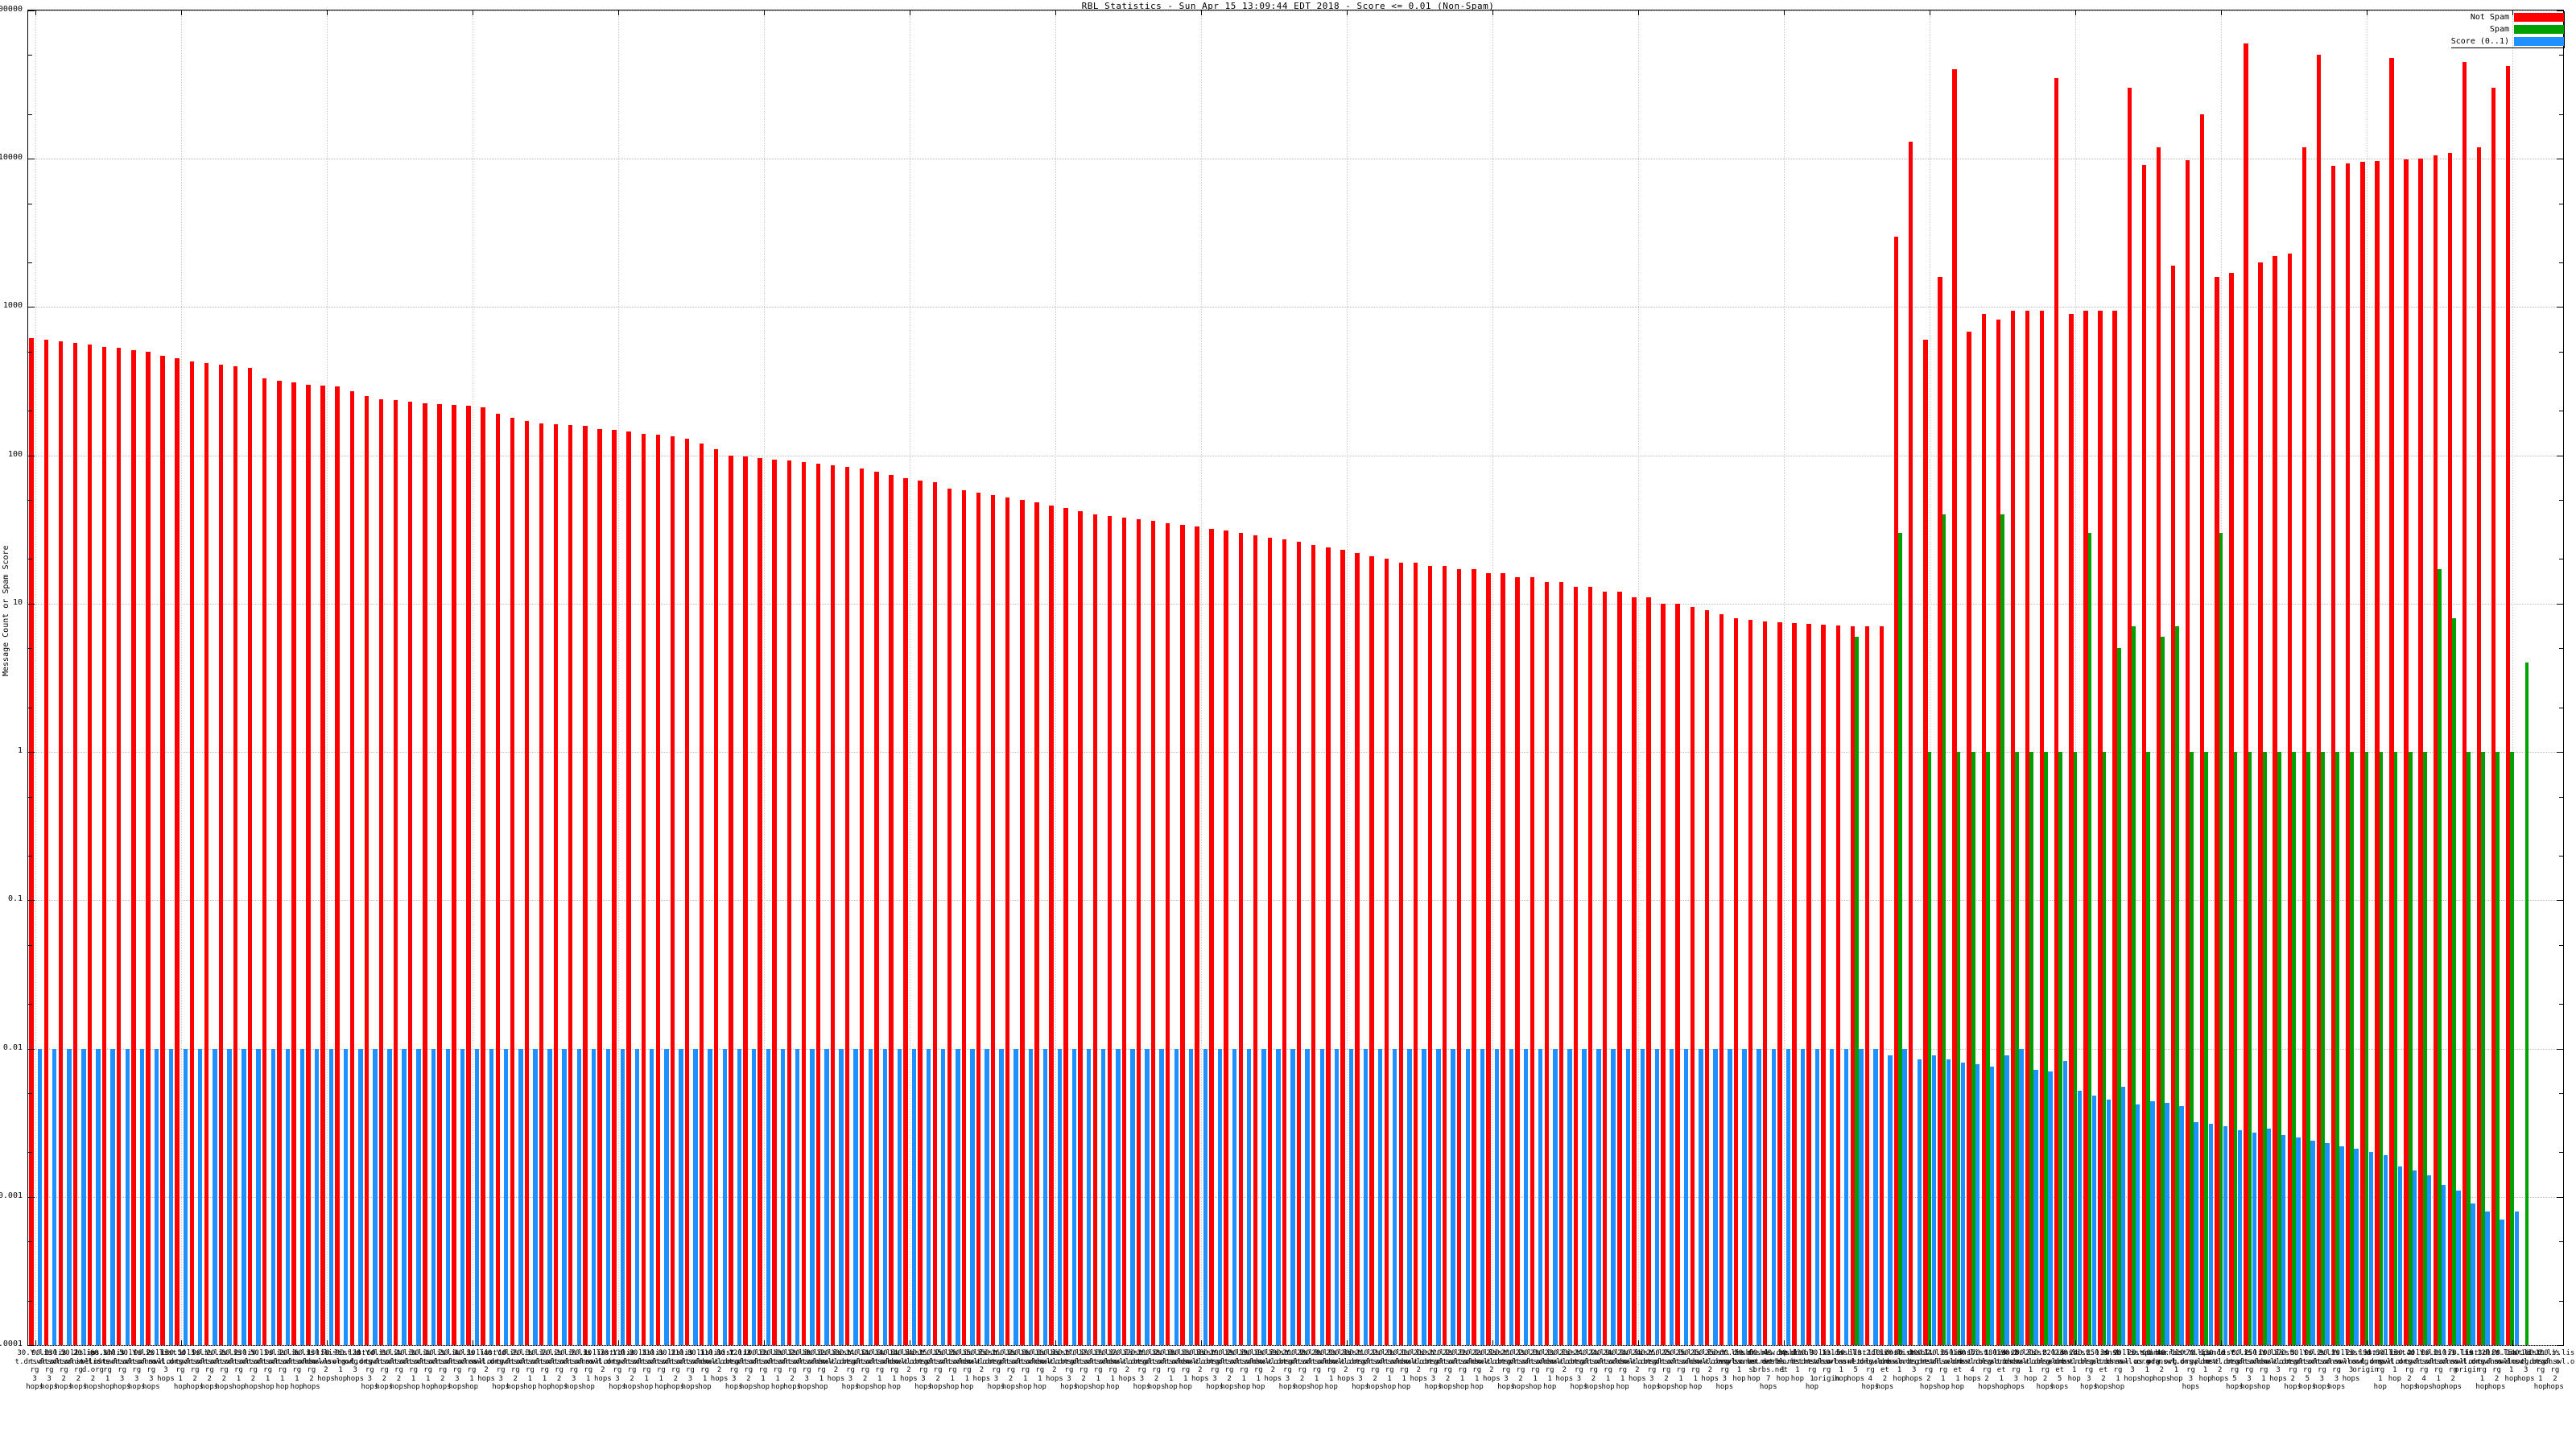 The image size is (2576, 1449). Describe the element at coordinates (1040, 1370) in the screenshot. I see `x-axis-tick-label: 160.1.list.dnswl.org 1 hop` at that location.